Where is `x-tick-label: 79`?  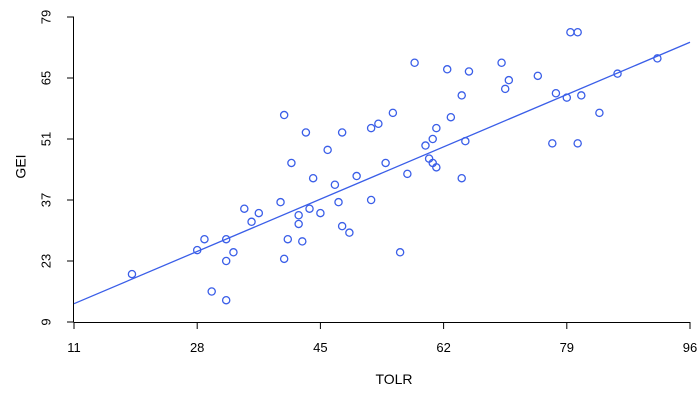
x-tick-label: 79 is located at coordinates (567, 347).